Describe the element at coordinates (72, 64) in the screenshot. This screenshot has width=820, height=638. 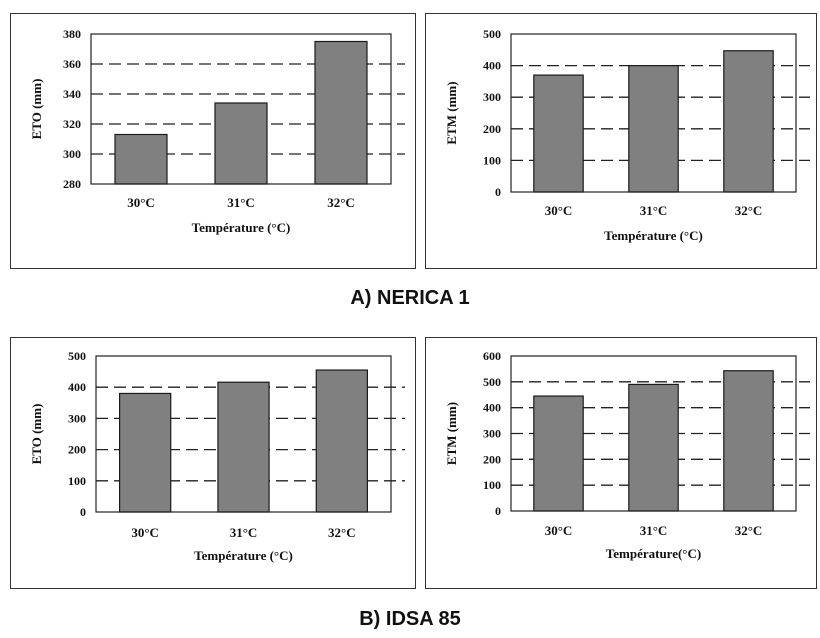
I see `y-tick-label: 360` at that location.